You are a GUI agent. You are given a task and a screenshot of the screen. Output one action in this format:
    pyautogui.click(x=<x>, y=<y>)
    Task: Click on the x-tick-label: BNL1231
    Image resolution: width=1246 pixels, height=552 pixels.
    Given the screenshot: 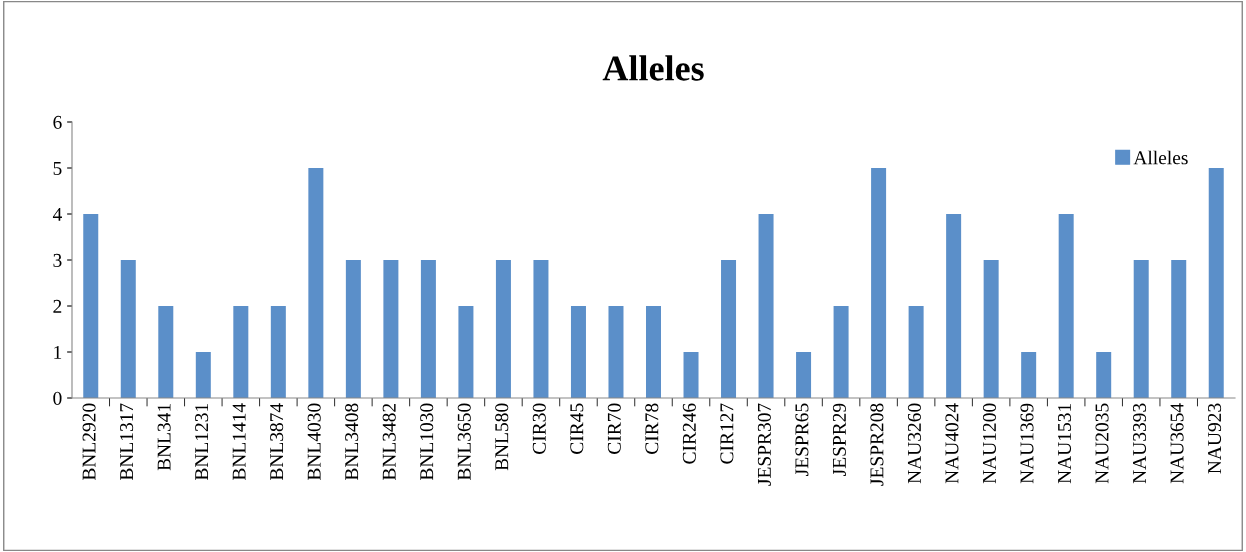 What is the action you would take?
    pyautogui.click(x=202, y=442)
    